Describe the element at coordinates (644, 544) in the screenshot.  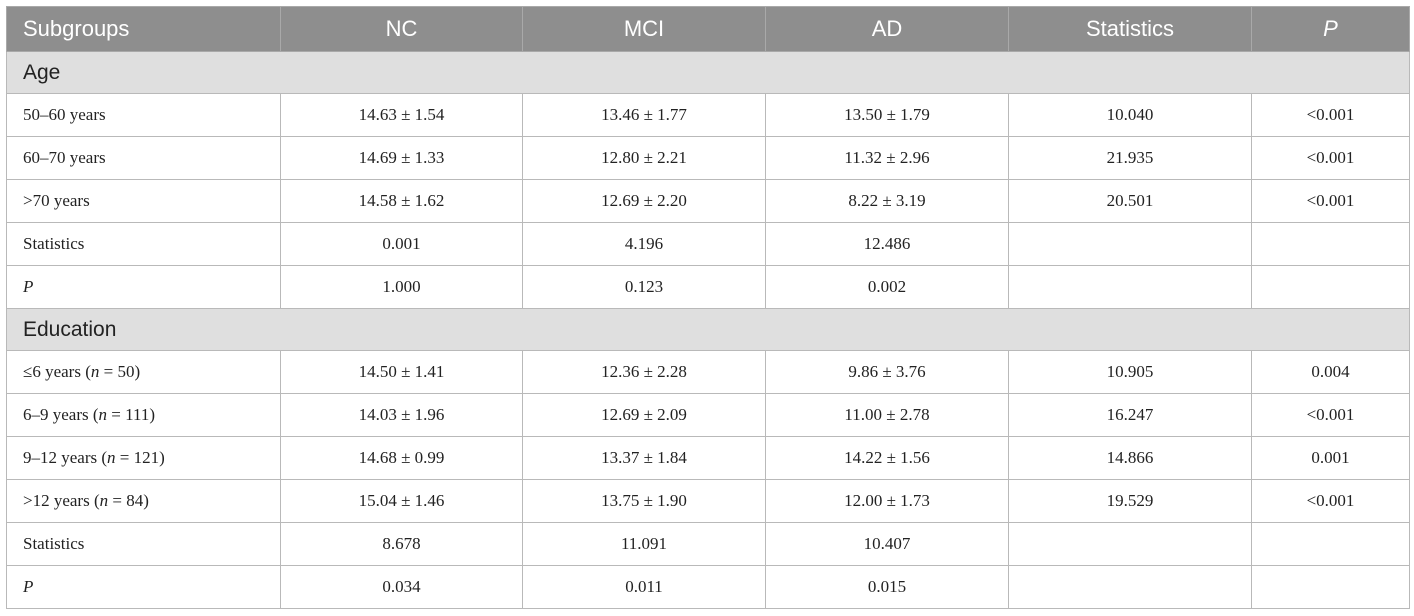
I see `cell-mci: 11.091` at that location.